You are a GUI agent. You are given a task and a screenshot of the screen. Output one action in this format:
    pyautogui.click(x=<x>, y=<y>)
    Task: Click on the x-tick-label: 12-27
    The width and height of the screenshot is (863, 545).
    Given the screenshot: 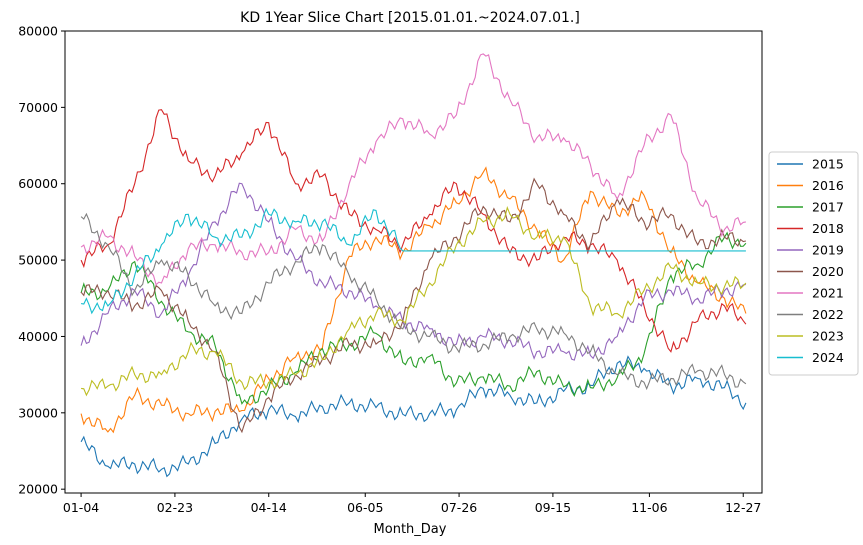 What is the action you would take?
    pyautogui.click(x=743, y=507)
    